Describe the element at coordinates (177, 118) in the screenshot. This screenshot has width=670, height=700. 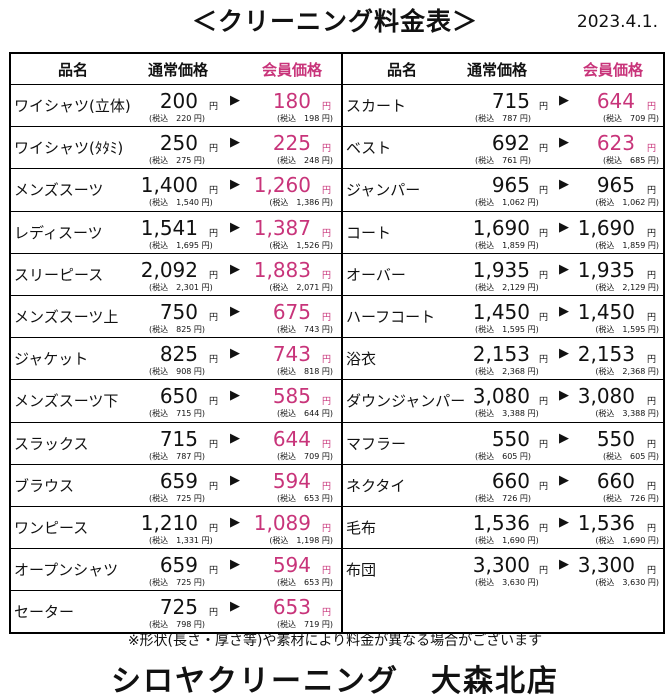
I see `tax-included-regular: (税込 220 円)` at that location.